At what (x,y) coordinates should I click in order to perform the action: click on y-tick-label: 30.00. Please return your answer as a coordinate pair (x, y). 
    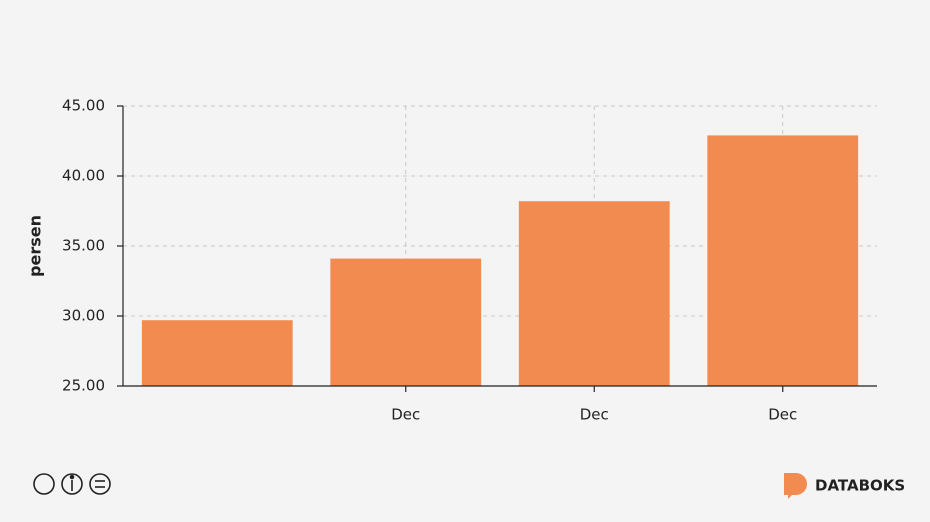
    Looking at the image, I should click on (83, 316).